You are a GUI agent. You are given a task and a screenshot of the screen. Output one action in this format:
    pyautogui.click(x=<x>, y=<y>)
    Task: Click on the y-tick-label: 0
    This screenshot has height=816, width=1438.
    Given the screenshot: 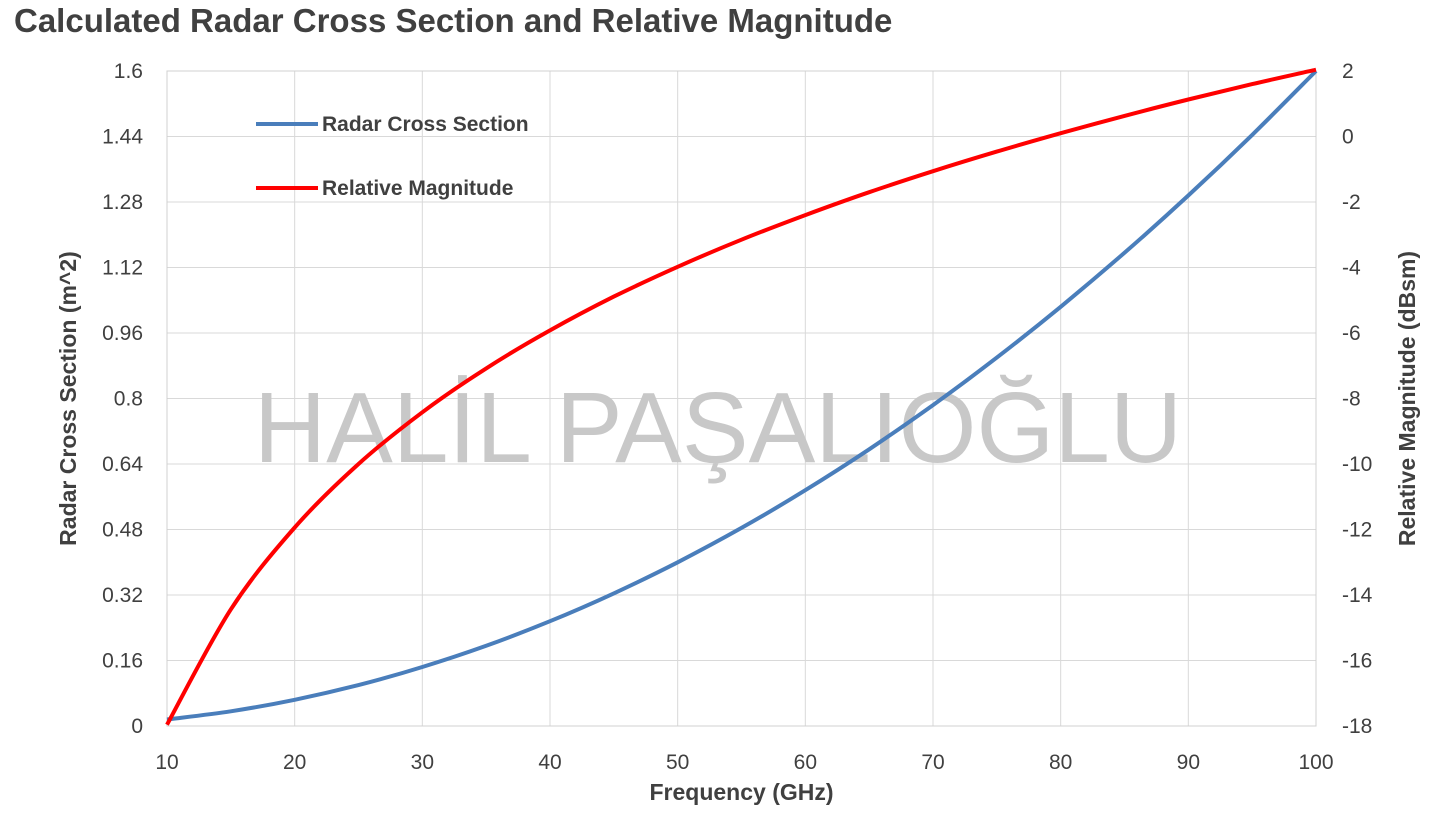 What is the action you would take?
    pyautogui.click(x=137, y=726)
    